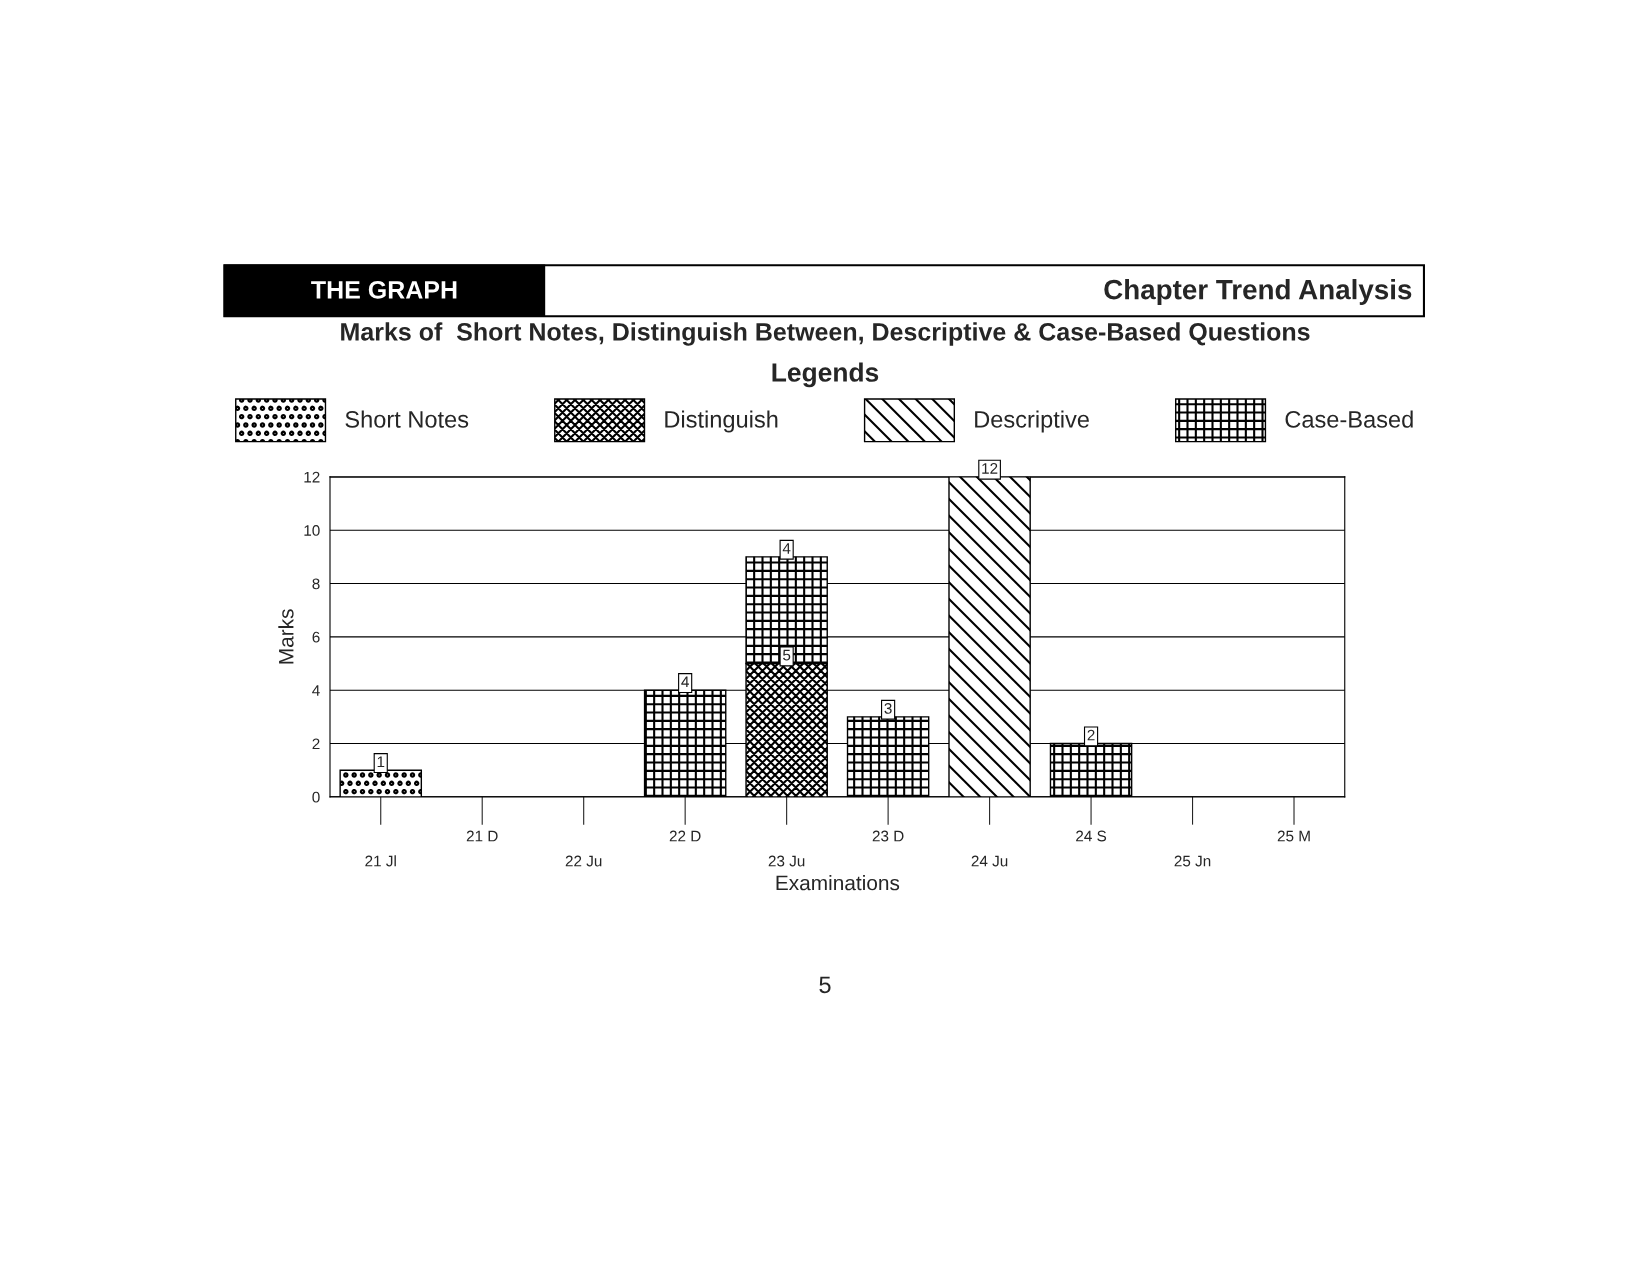 This screenshot has height=1275, width=1650. I want to click on x-axis-title: Examinations, so click(838, 883).